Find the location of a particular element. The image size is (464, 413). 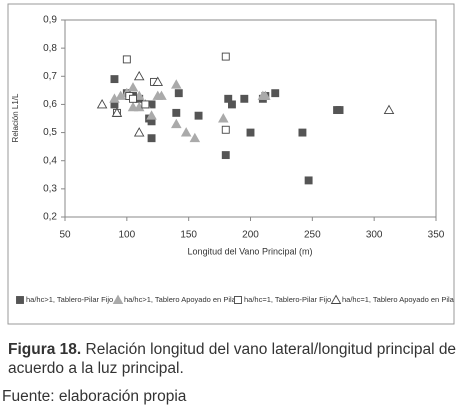

y-tick-label: 0,8 is located at coordinates (50, 48).